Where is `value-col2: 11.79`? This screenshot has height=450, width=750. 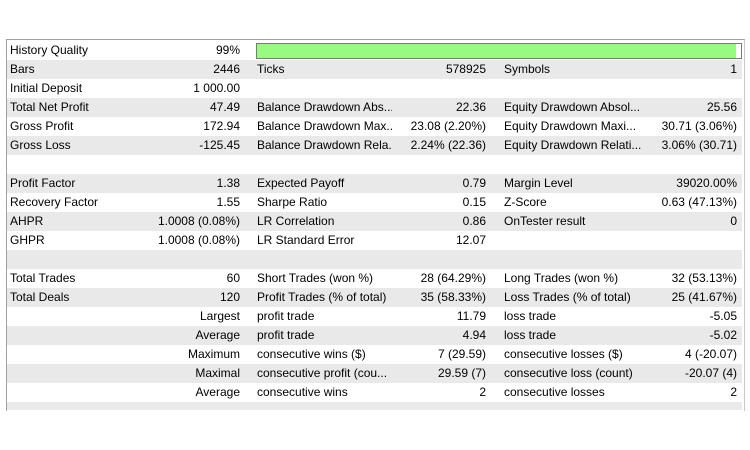 value-col2: 11.79 is located at coordinates (471, 316).